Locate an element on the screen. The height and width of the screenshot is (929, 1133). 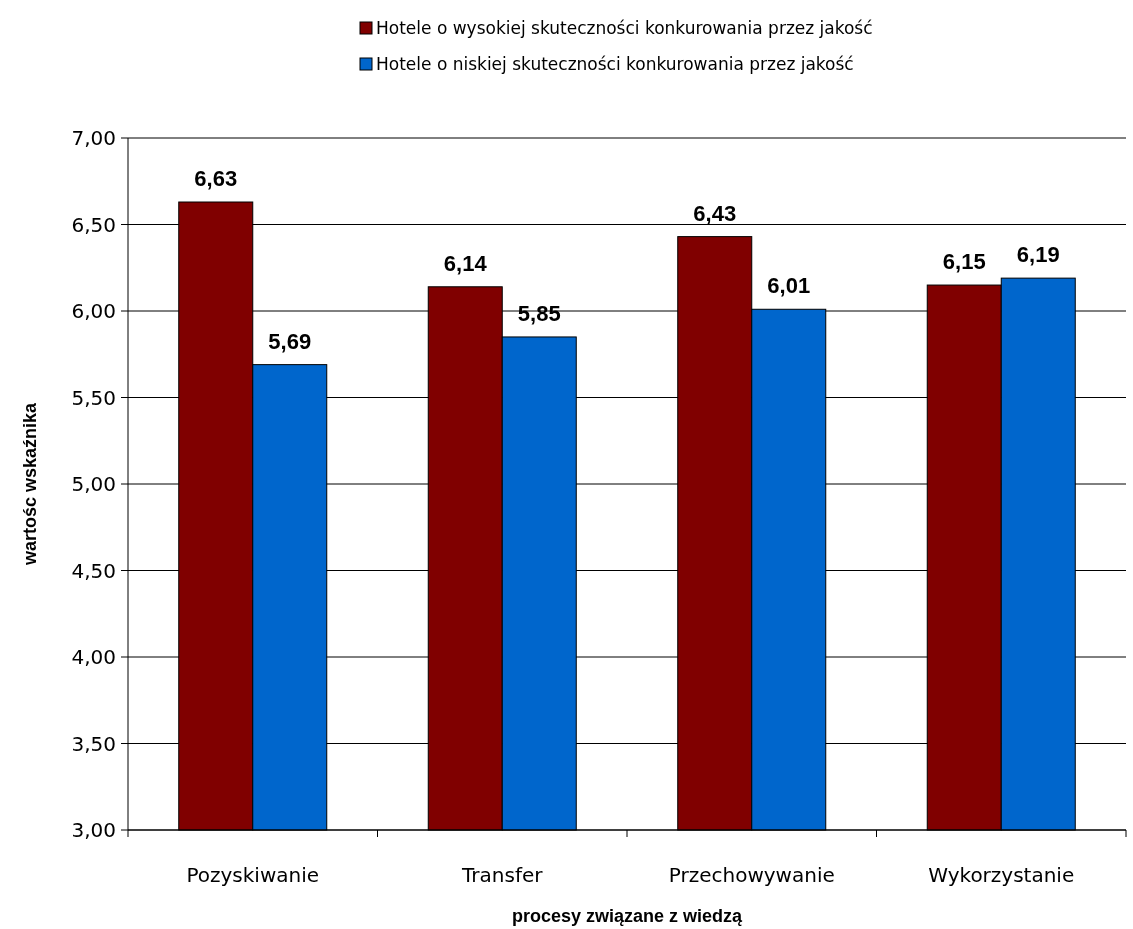
legend-label: Hotele o wysokiej skuteczności konkurowania przez jakość is located at coordinates (624, 28).